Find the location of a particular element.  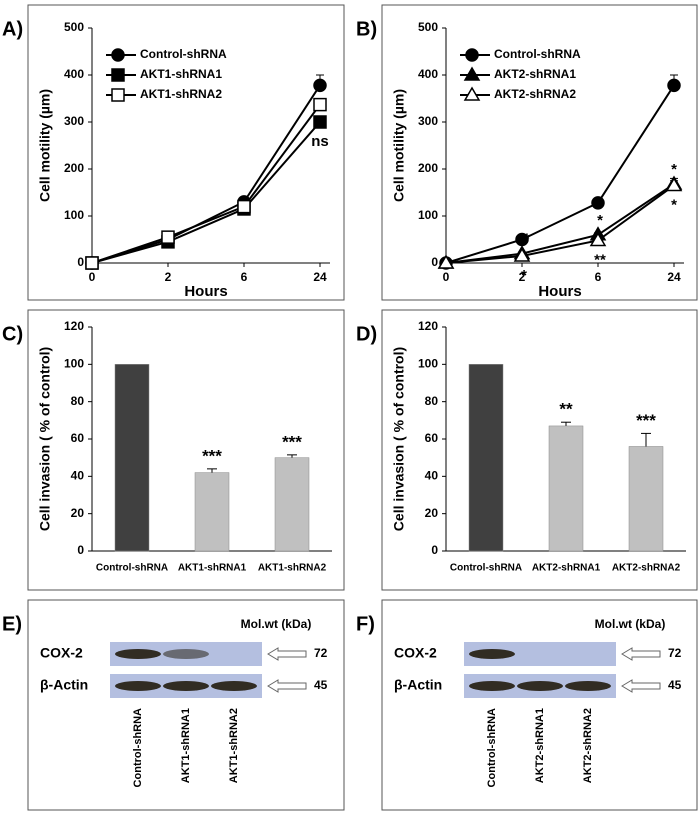

x-tick-label: AKT2-shRNA1 is located at coordinates (566, 568).